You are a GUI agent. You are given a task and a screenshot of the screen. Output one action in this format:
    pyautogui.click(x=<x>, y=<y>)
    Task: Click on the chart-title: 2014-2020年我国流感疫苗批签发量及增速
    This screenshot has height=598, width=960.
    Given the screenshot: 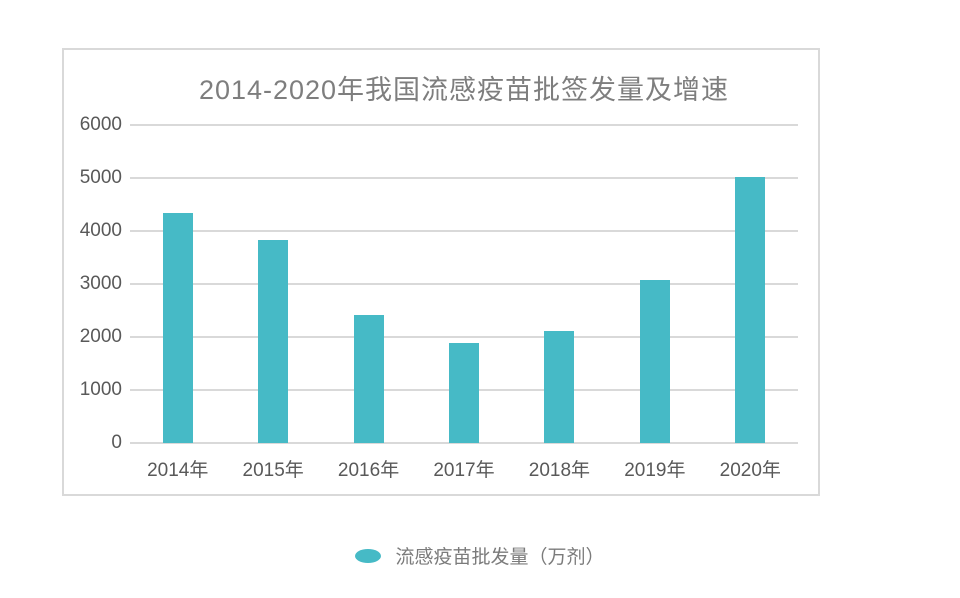 What is the action you would take?
    pyautogui.click(x=464, y=90)
    